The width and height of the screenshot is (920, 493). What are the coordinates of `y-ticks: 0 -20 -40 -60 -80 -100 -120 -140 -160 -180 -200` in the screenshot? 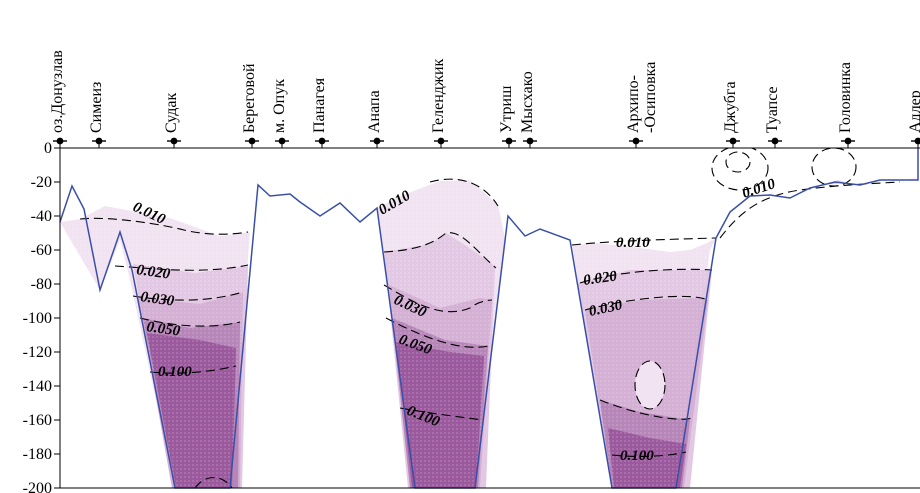 It's located at (41, 316).